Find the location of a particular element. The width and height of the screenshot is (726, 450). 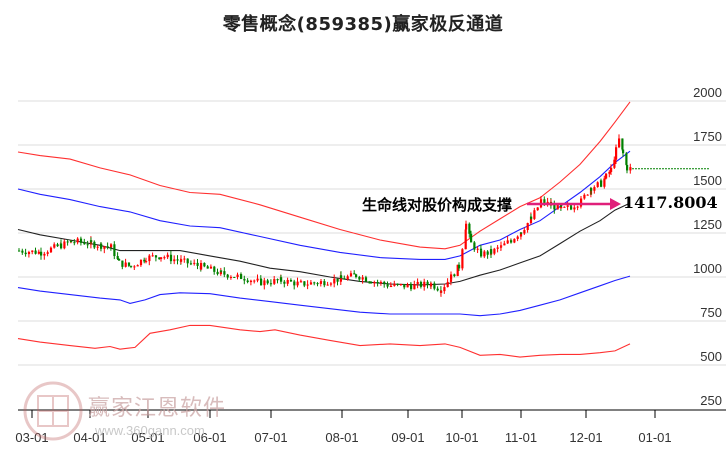

x-tick-label: 06-01 is located at coordinates (210, 437).